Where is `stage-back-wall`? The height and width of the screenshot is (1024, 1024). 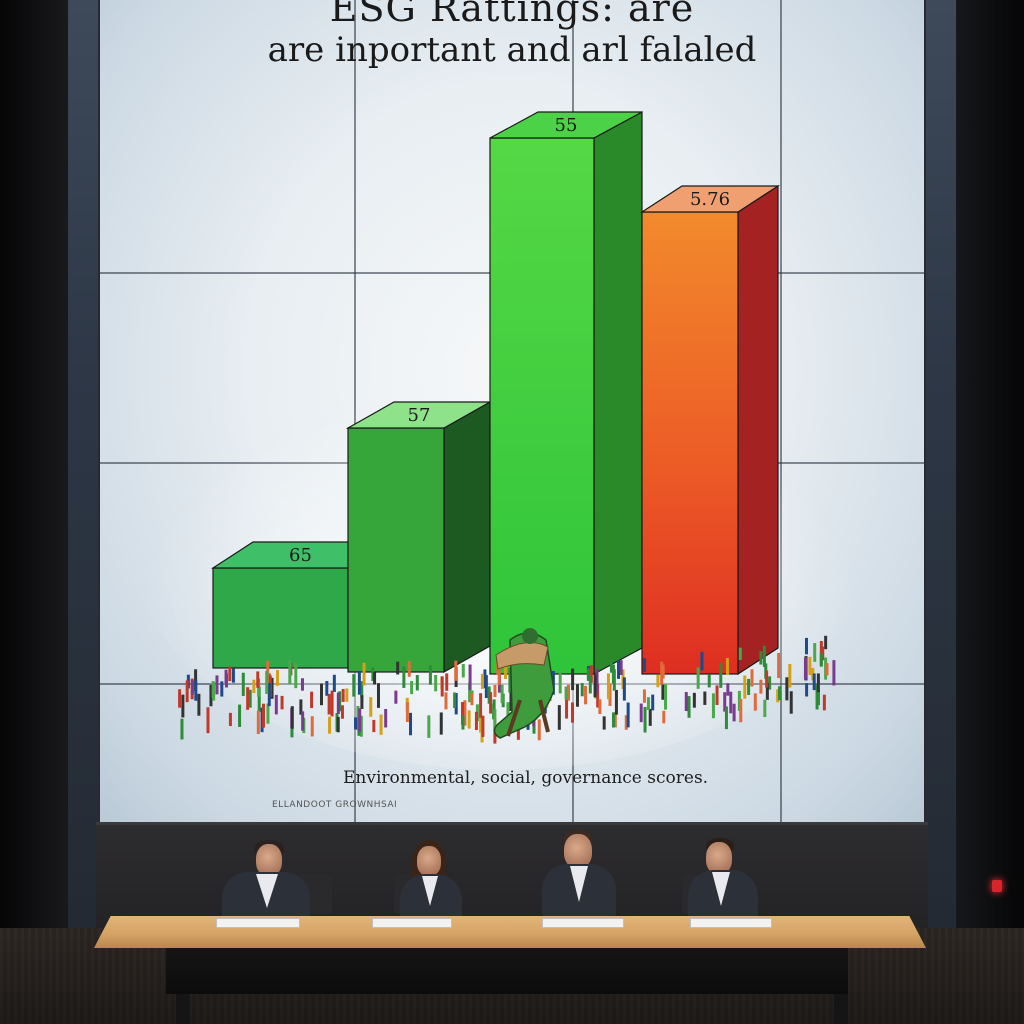
stage-back-wall is located at coordinates (512, 877).